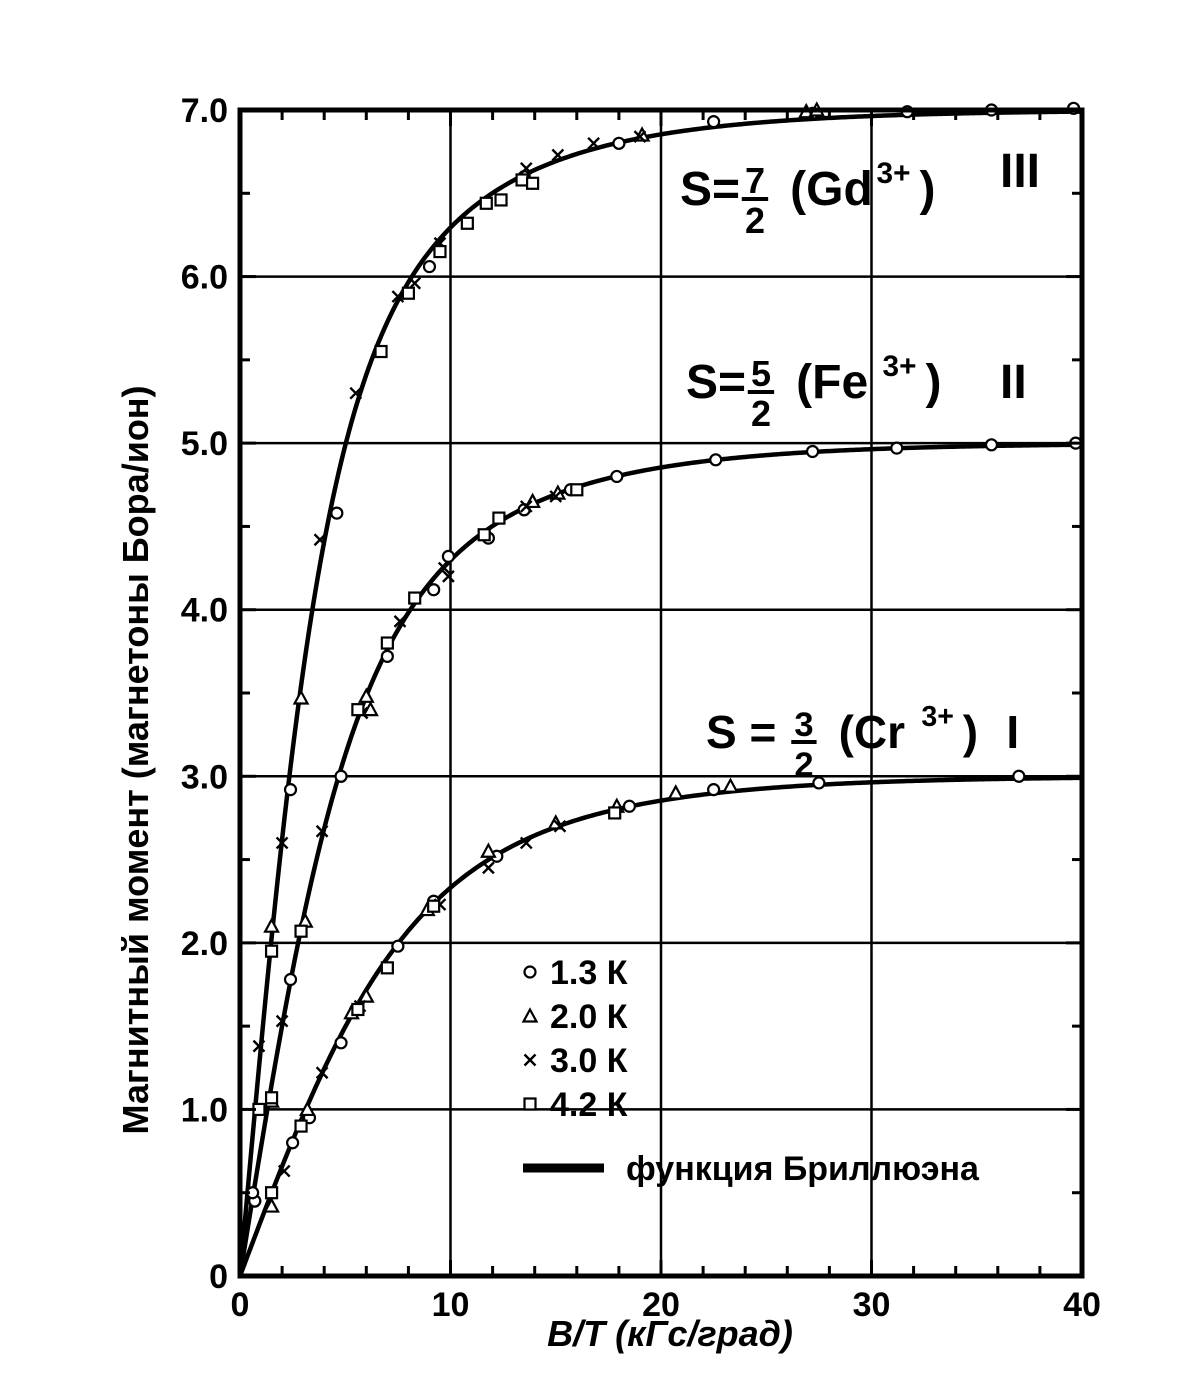  What do you see at coordinates (589, 1017) in the screenshot?
I see `legend-label: 2.0 К` at bounding box center [589, 1017].